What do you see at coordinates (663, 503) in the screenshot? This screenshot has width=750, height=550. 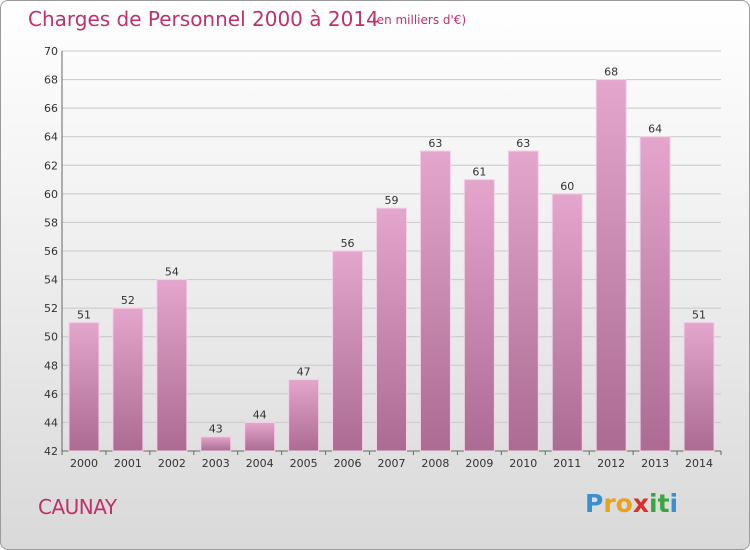 I see `logo-letter: t` at bounding box center [663, 503].